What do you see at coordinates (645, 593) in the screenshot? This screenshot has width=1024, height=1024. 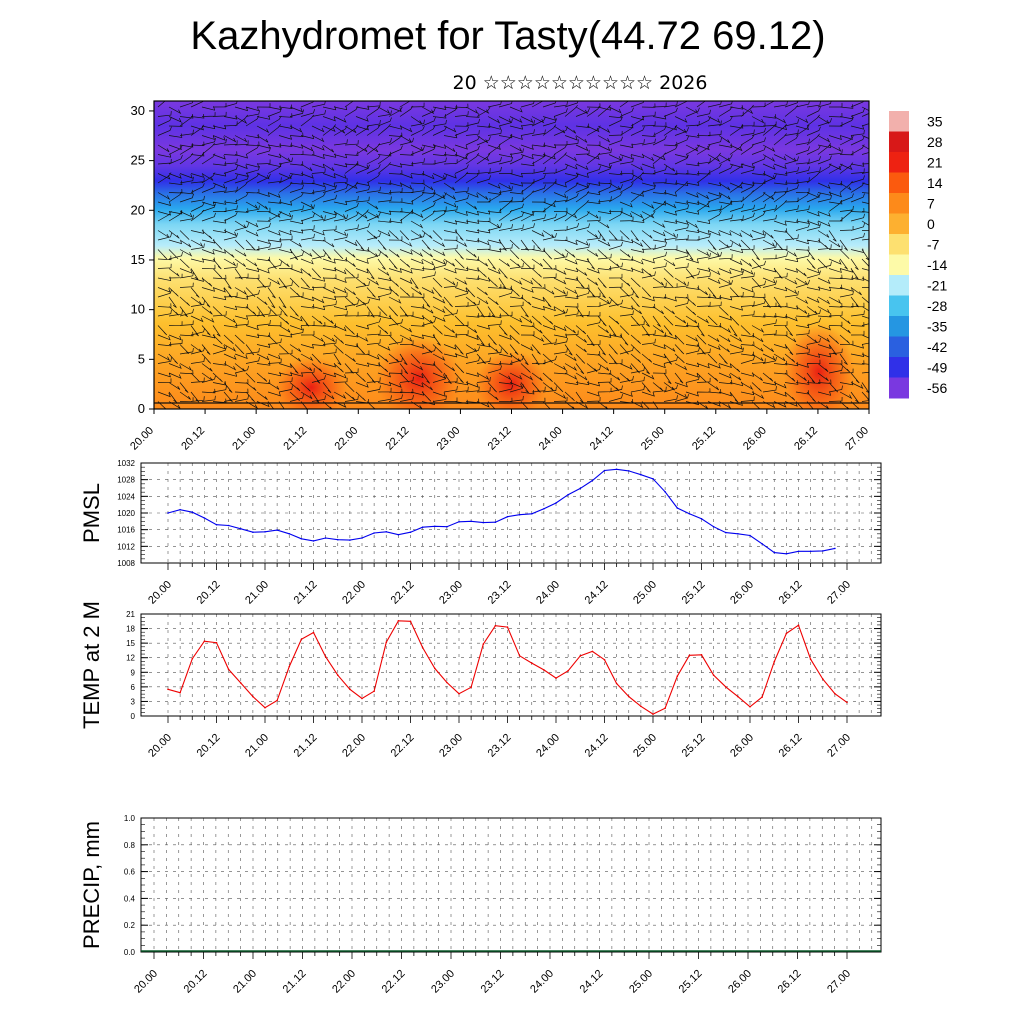 I see `x-tick-label: 25.00` at bounding box center [645, 593].